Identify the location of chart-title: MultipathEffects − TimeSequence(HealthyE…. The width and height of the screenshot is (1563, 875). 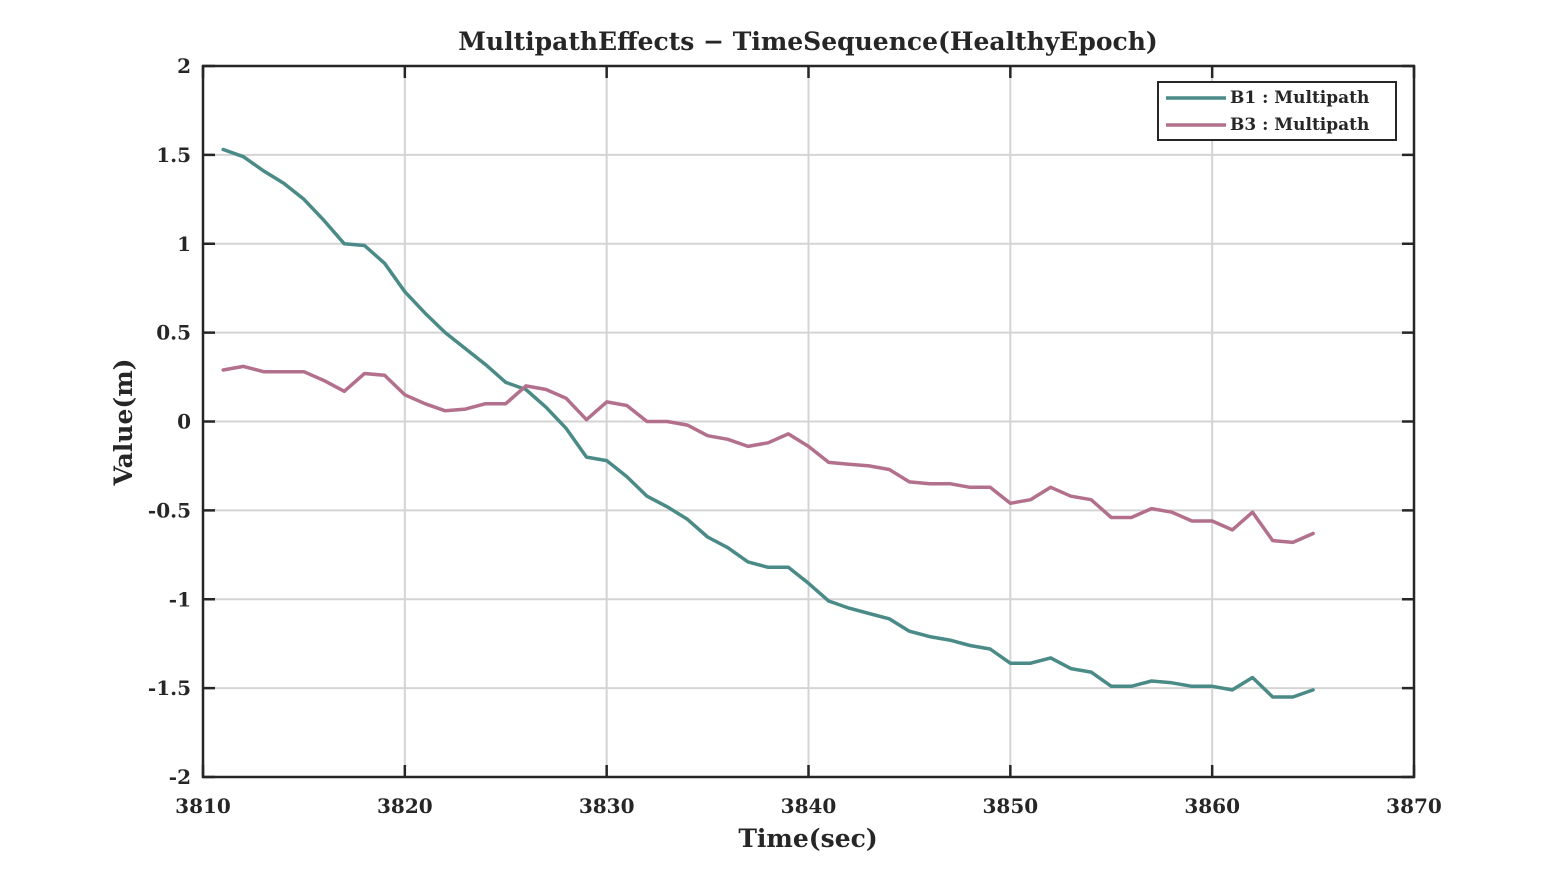
(808, 41).